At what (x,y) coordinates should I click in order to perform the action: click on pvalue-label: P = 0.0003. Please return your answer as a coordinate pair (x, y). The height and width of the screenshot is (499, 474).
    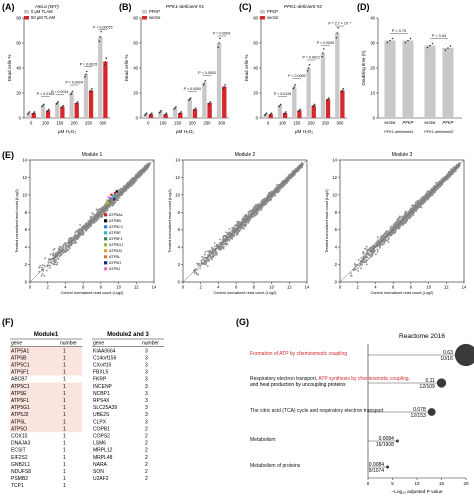
    Looking at the image, I should click on (206, 73).